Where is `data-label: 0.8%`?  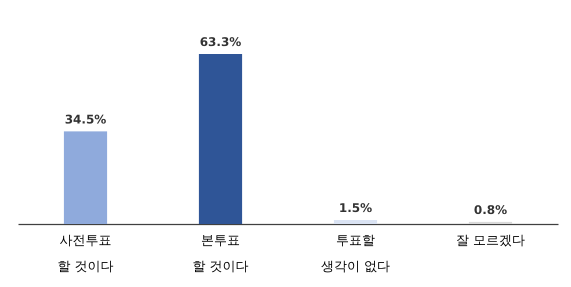
data-label: 0.8% is located at coordinates (491, 209).